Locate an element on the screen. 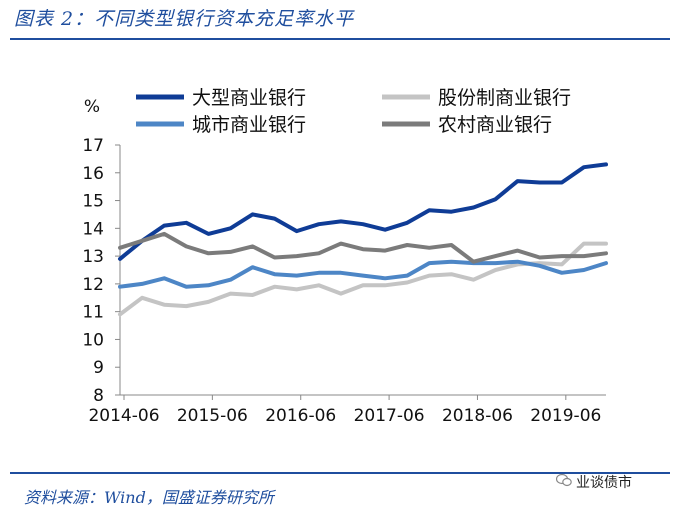  wechat-icon is located at coordinates (563, 482).